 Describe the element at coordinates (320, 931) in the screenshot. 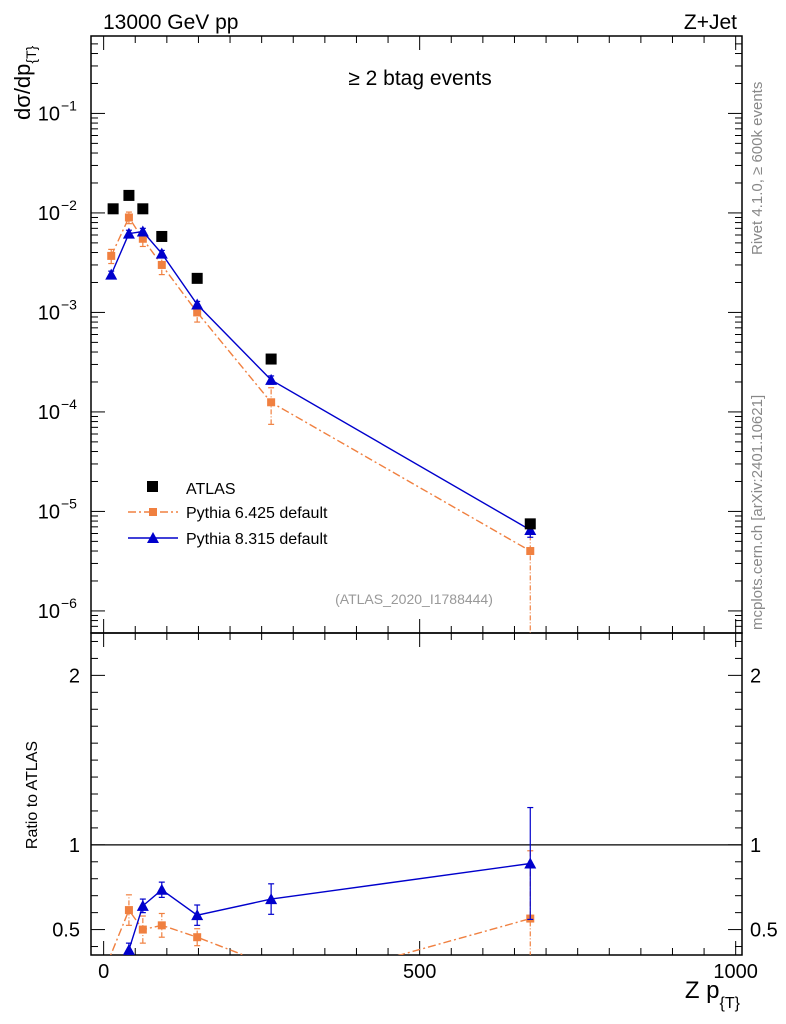

I see `py6-ratio-line` at that location.